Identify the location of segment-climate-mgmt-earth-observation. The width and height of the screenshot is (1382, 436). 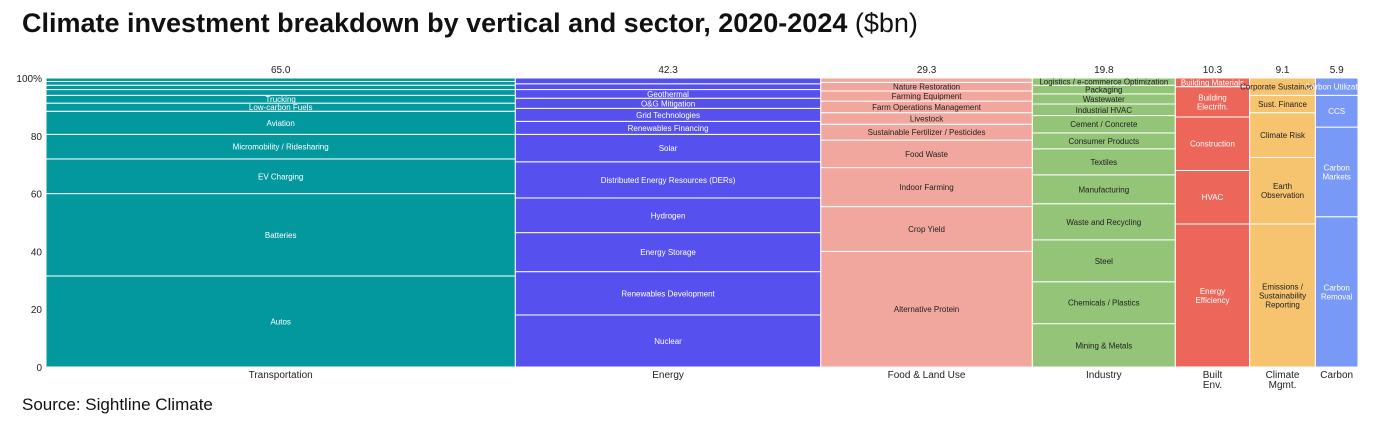
(1282, 190).